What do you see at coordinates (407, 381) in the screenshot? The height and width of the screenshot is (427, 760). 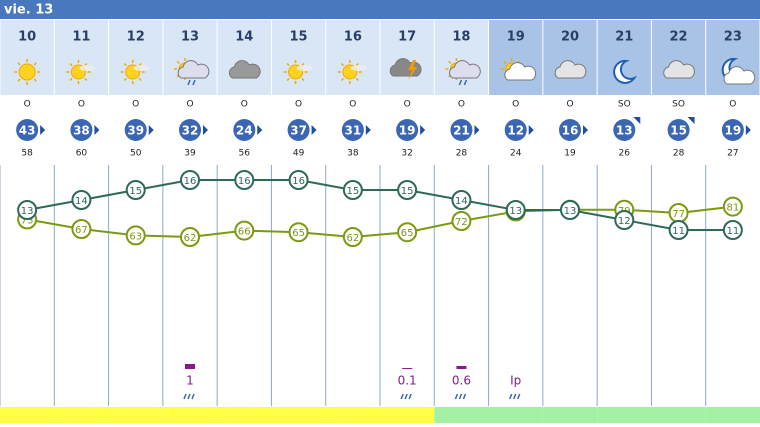 I see `precip-value: 0.1` at bounding box center [407, 381].